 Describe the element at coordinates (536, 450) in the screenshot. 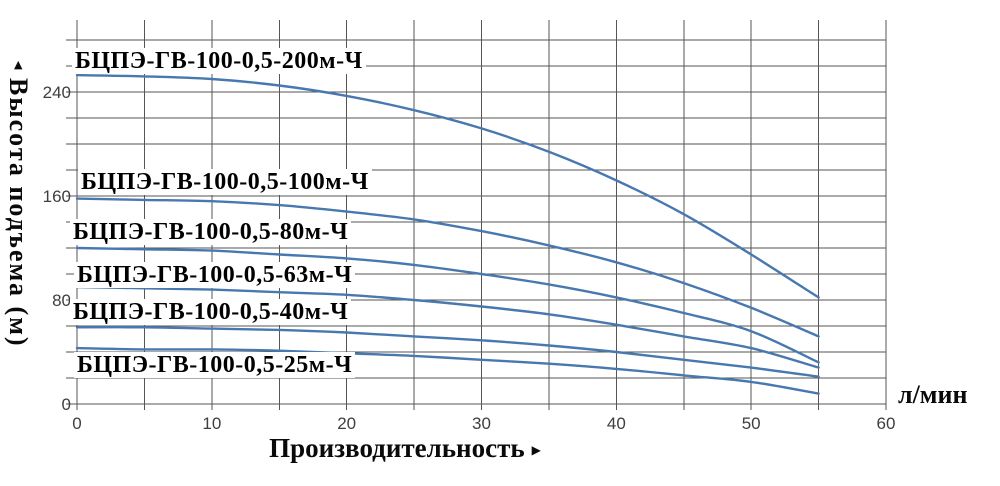

I see `x-axis-arrow-icon: ▶` at that location.